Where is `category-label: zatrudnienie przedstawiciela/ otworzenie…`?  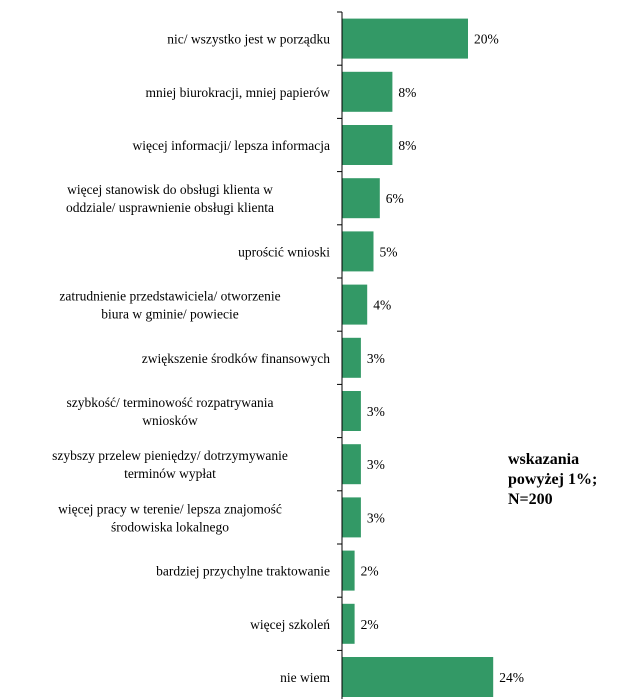 category-label: zatrudnienie przedstawiciela/ otworzenie… is located at coordinates (169, 305).